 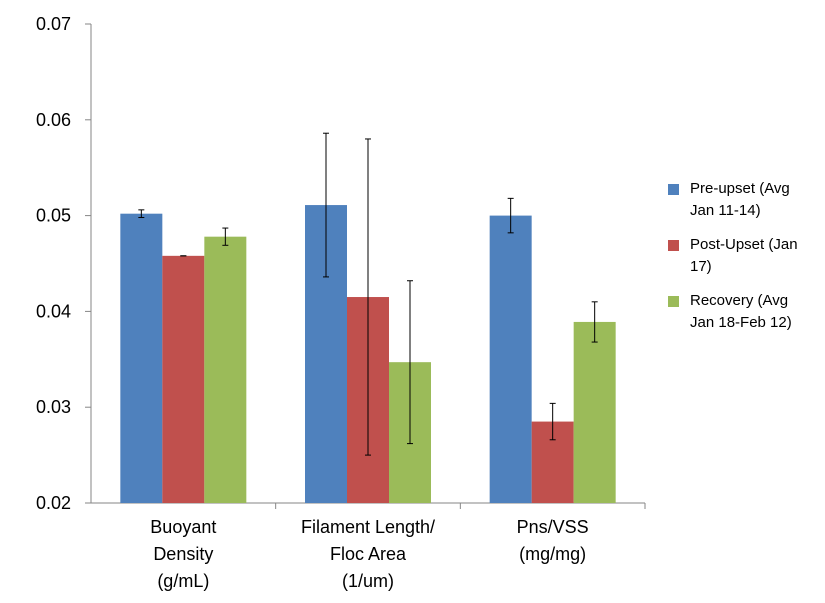 What do you see at coordinates (739, 300) in the screenshot?
I see `legend-label: Recovery (Avg` at bounding box center [739, 300].